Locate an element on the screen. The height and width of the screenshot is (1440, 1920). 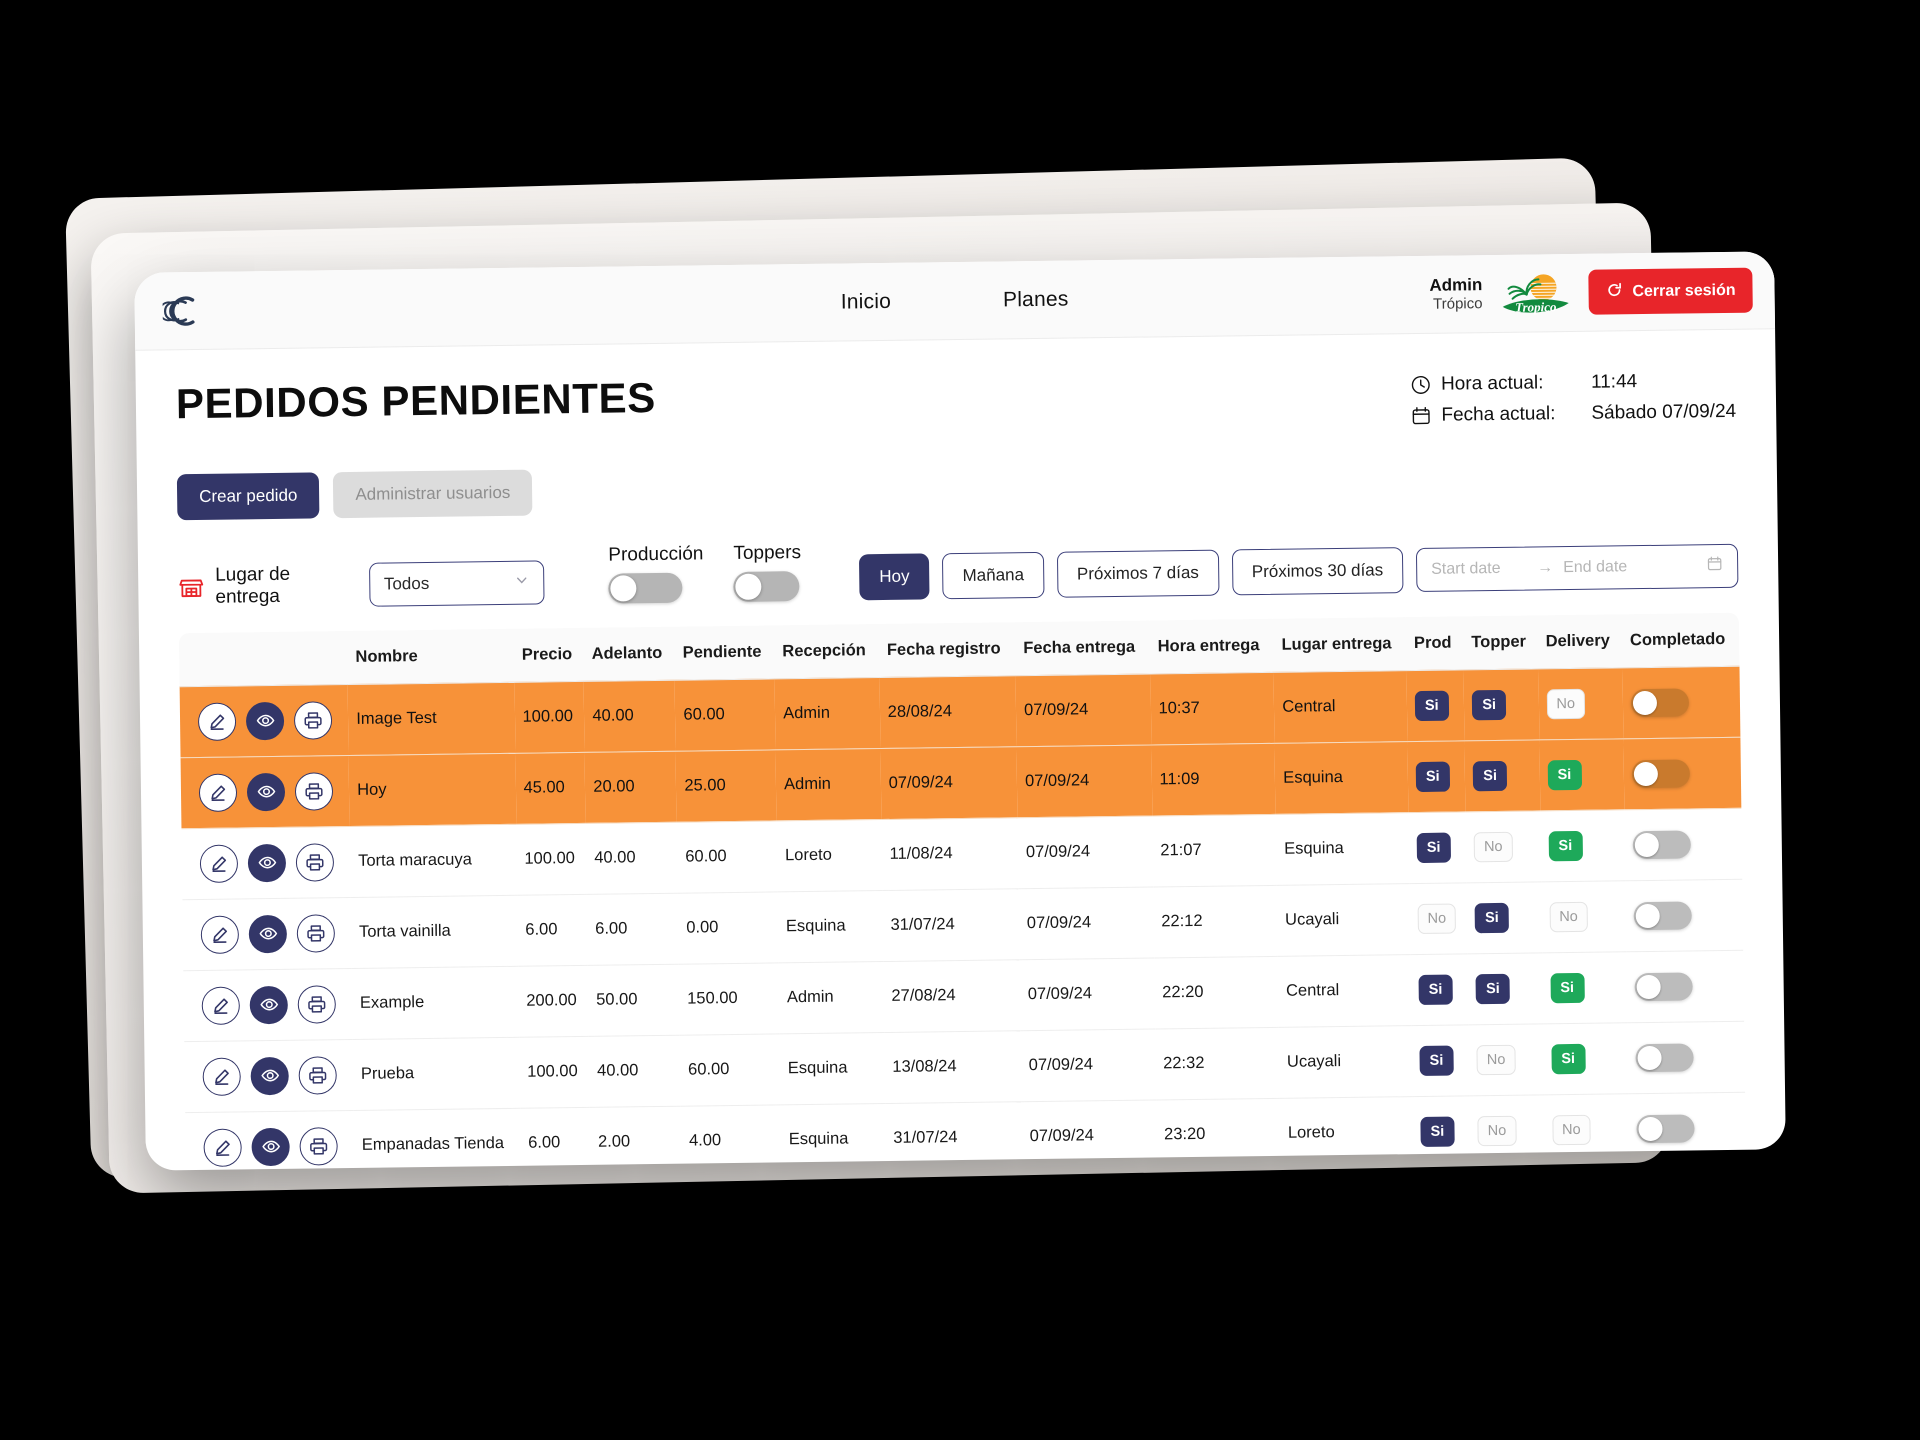
logout-button: Cerrar sesión is located at coordinates (1670, 291).